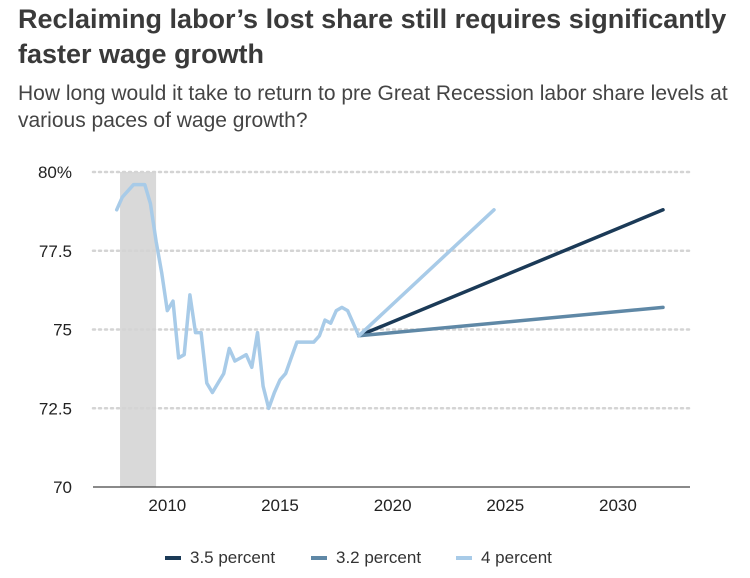  I want to click on y-tick-label: 72.5, so click(55, 408).